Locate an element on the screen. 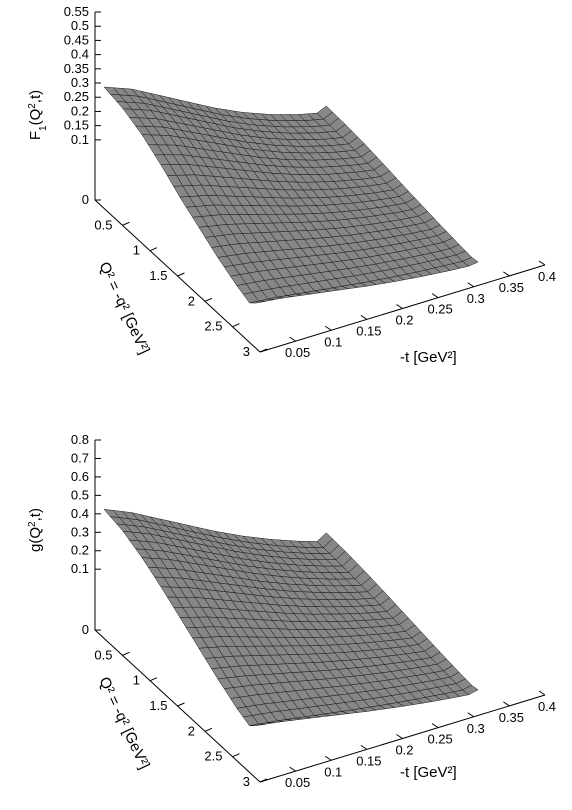  z-axis-label: F1(Q2,t) is located at coordinates (38, 115).